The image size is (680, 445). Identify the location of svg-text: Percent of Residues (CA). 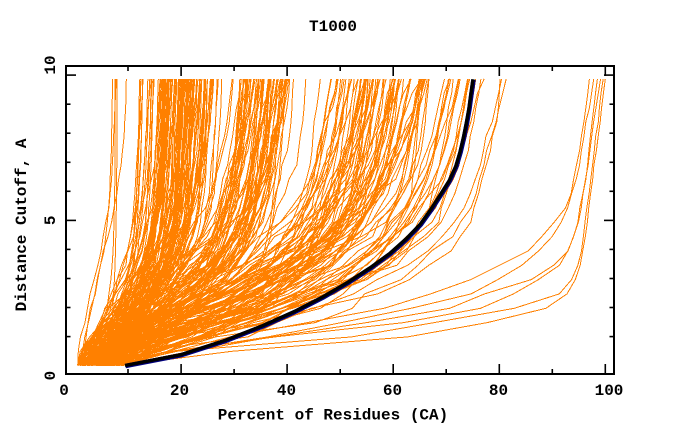
(333, 416).